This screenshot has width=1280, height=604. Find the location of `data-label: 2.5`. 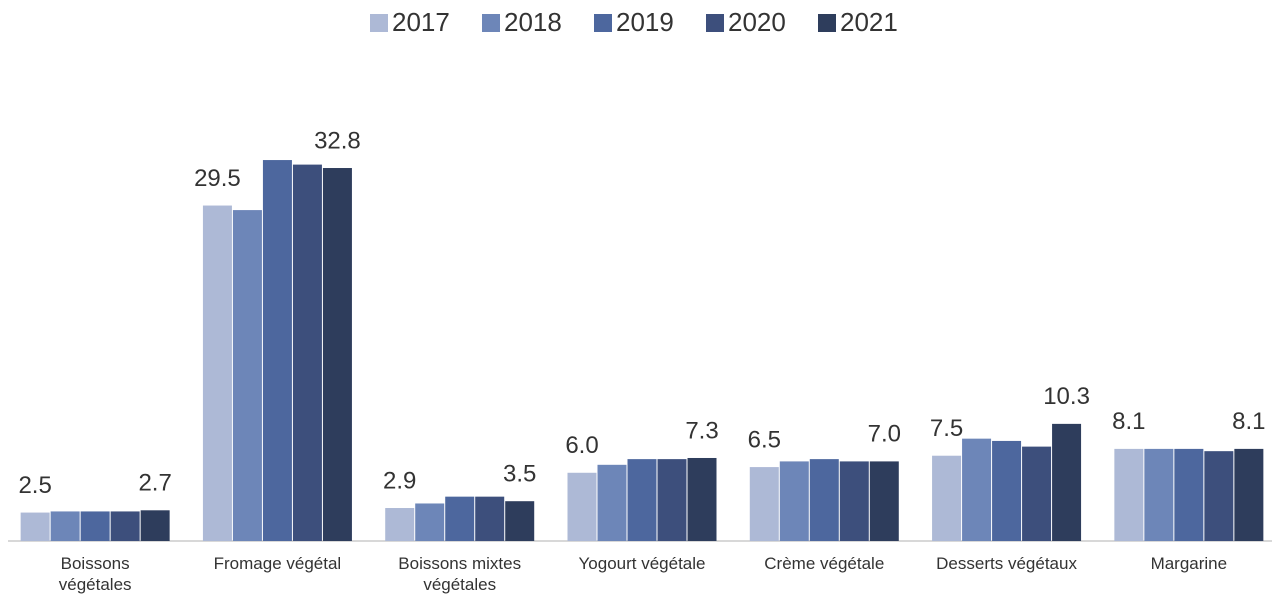

data-label: 2.5 is located at coordinates (34, 485).